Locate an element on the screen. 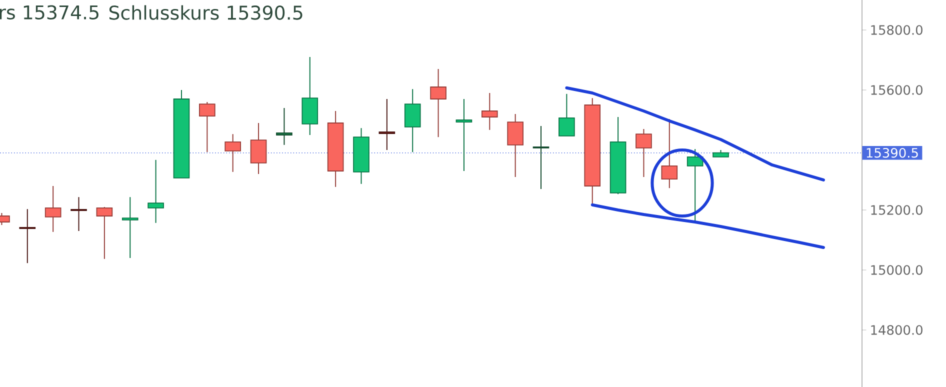  ref-line-label: 15390.5 is located at coordinates (892, 153).